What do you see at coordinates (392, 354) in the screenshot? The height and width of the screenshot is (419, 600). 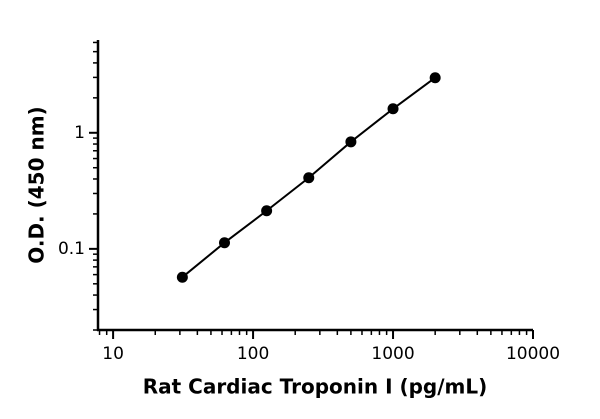 I see `x-tick-label: 1000` at bounding box center [392, 354].